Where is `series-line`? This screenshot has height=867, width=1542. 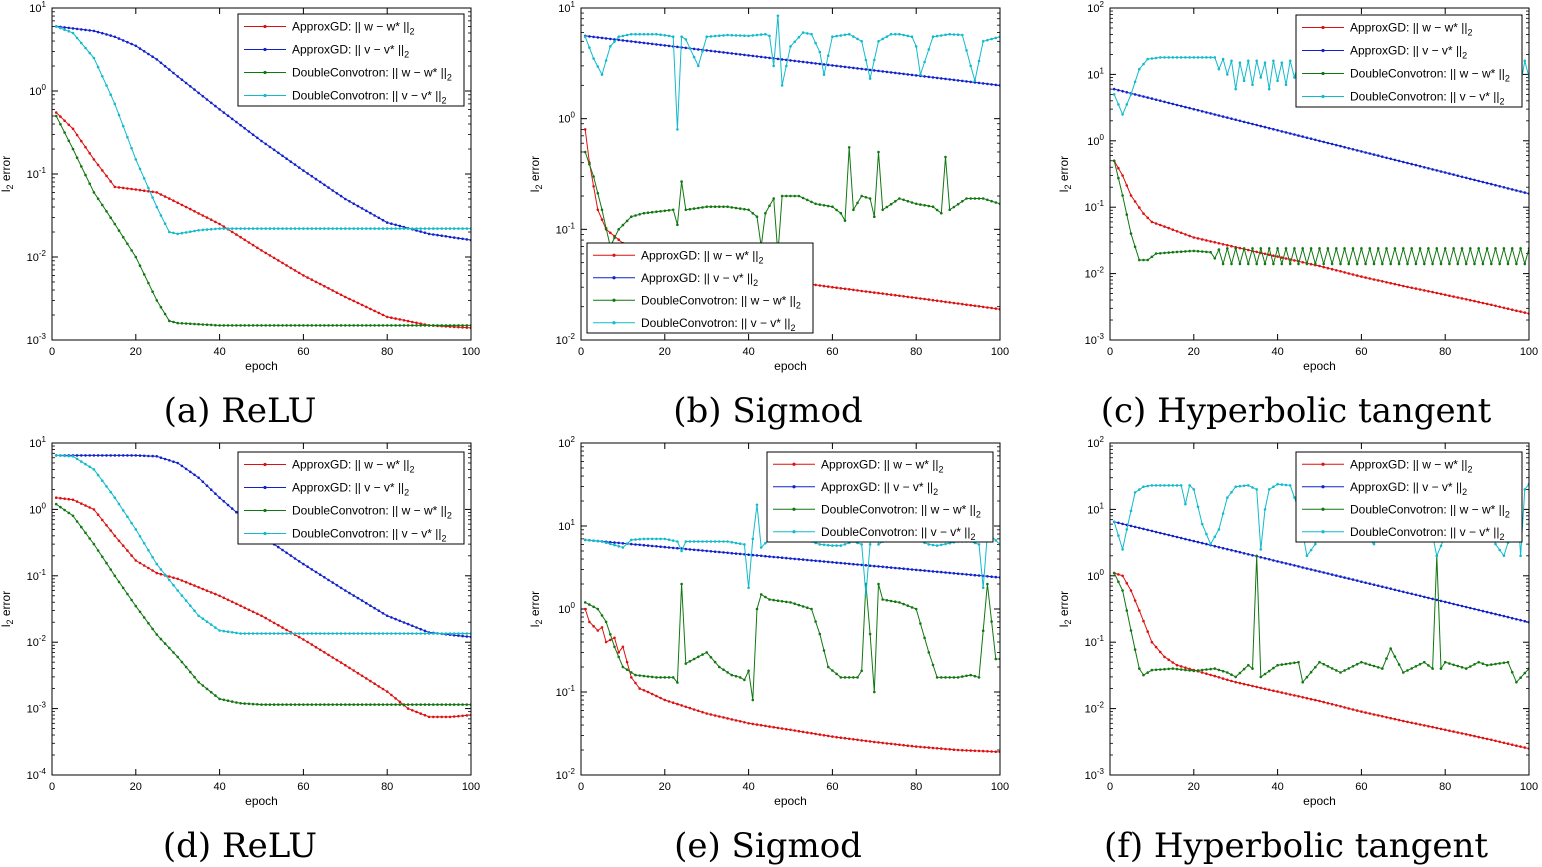 series-line is located at coordinates (263, 220).